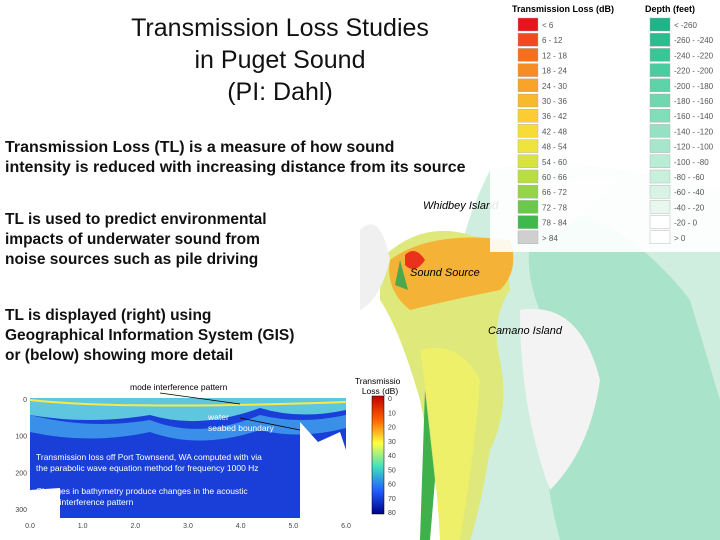 This screenshot has width=720, height=540. I want to click on colorbar-tick: 70, so click(392, 499).